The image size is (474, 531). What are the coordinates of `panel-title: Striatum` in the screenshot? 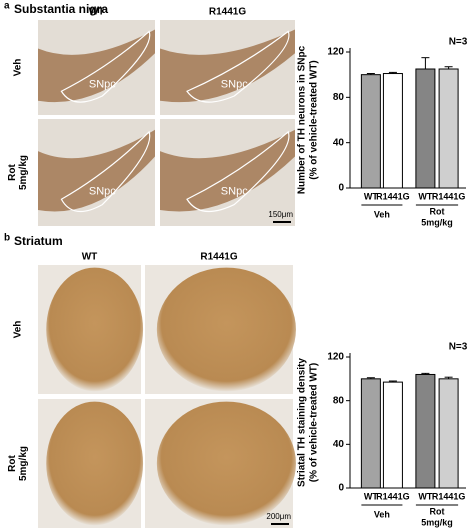 It's located at (38, 241).